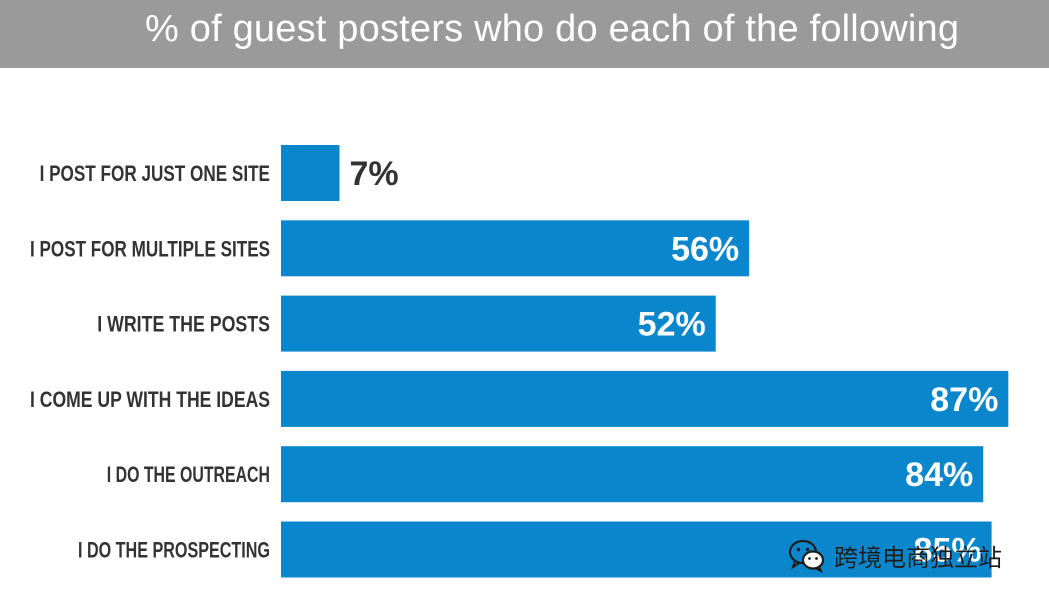 The image size is (1049, 604). I want to click on value-label-3: 52%, so click(672, 325).